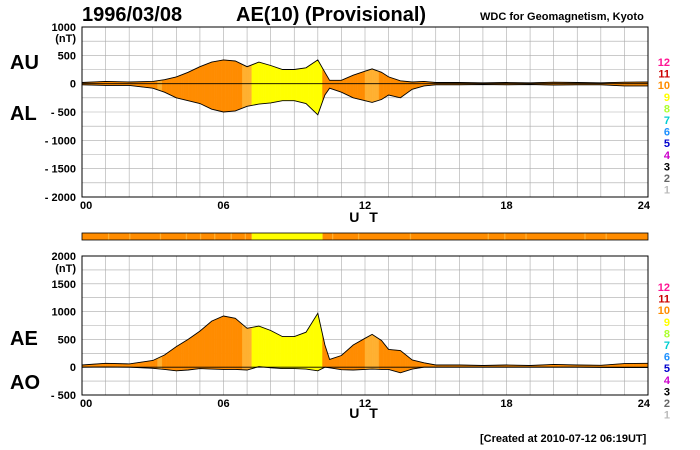 The width and height of the screenshot is (700, 450). What do you see at coordinates (24, 339) in the screenshot?
I see `ae-label: AE` at bounding box center [24, 339].